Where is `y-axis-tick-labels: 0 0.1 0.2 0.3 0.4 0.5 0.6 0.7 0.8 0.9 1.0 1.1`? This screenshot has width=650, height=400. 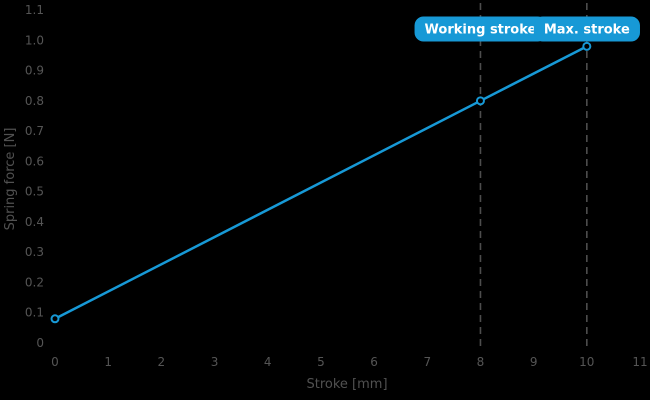
y-axis-tick-labels: 0 0.1 0.2 0.3 0.4 0.5 0.6 0.7 0.8 0.9 1.0 1.1 is located at coordinates (34, 176).